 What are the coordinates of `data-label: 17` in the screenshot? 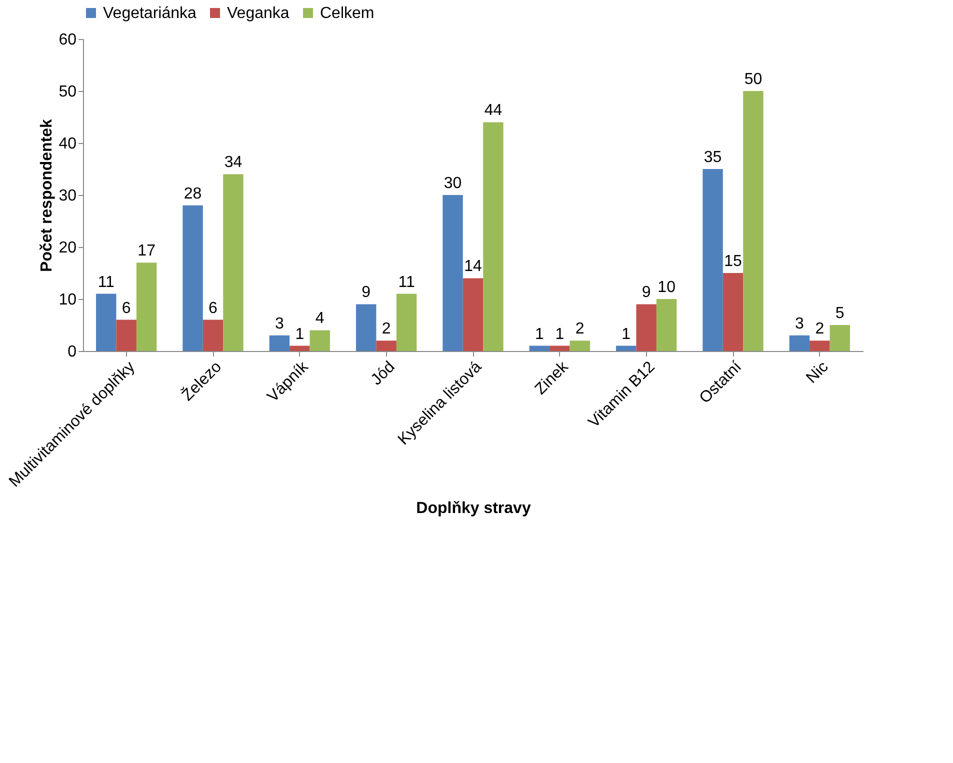 It's located at (147, 251).